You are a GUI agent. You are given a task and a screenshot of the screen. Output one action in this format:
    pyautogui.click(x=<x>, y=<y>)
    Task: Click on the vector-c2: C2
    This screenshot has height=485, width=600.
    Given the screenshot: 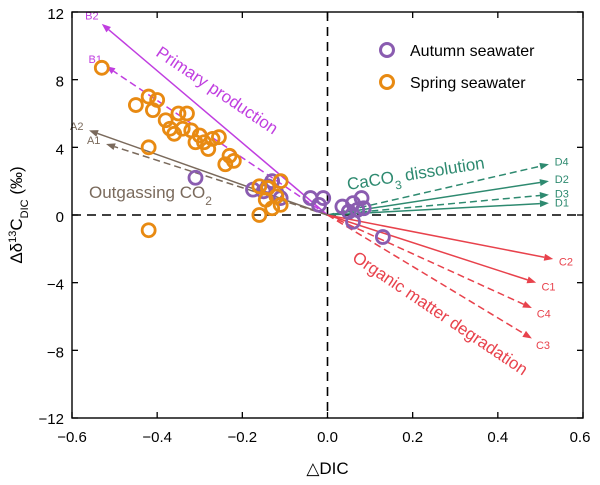 What is the action you would take?
    pyautogui.click(x=450, y=241)
    